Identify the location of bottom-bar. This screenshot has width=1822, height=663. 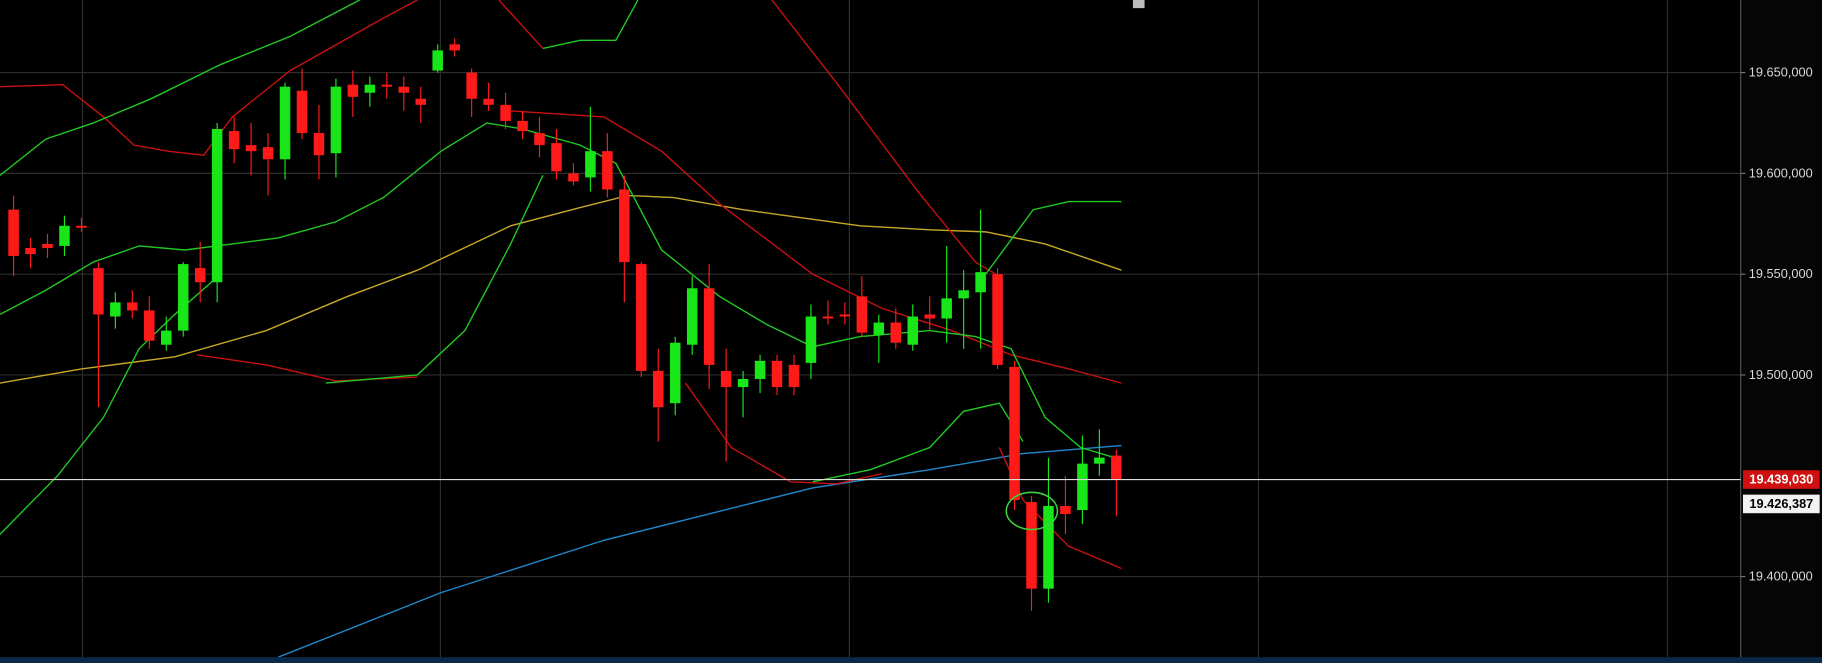
(911, 660).